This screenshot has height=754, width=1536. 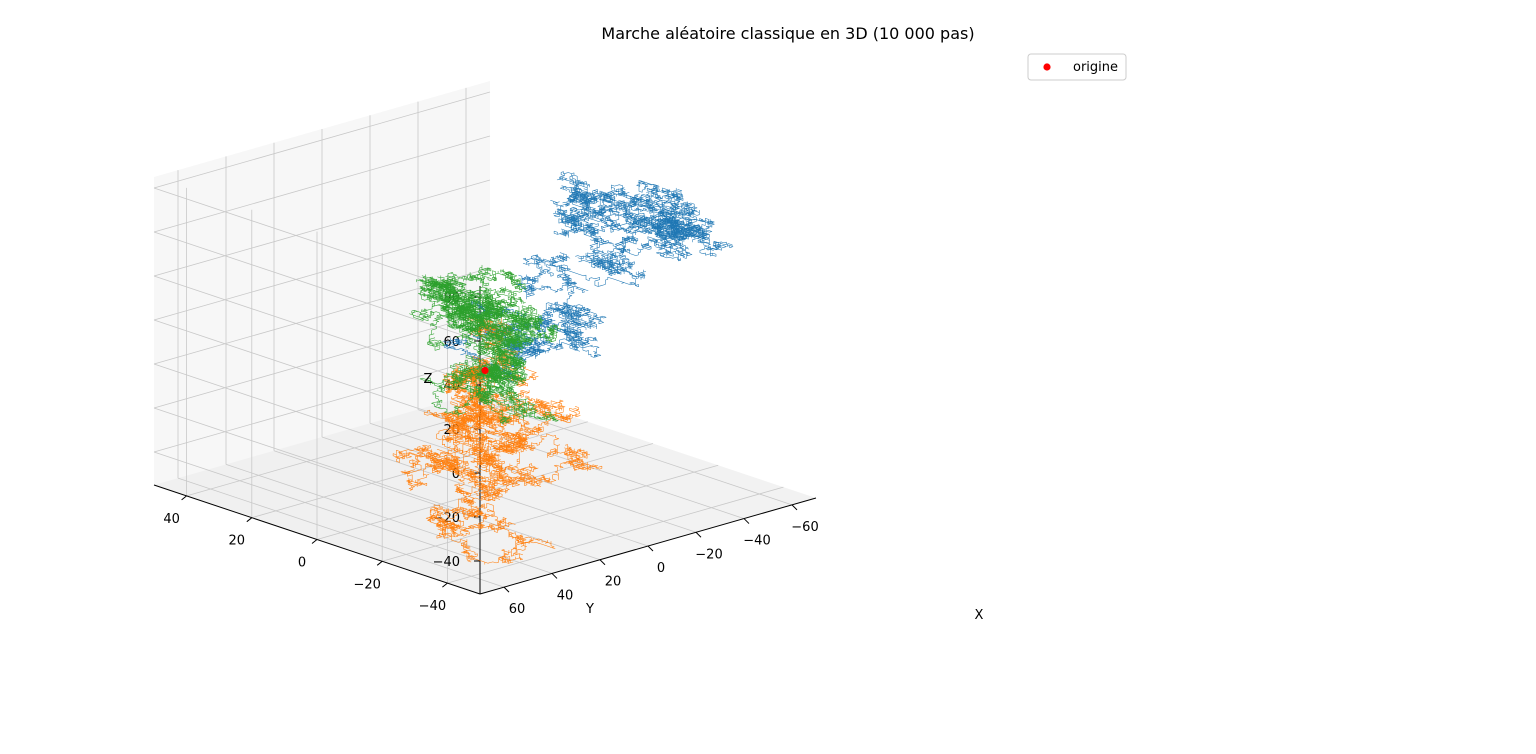 What do you see at coordinates (756, 541) in the screenshot?
I see `x-tick-label: −40` at bounding box center [756, 541].